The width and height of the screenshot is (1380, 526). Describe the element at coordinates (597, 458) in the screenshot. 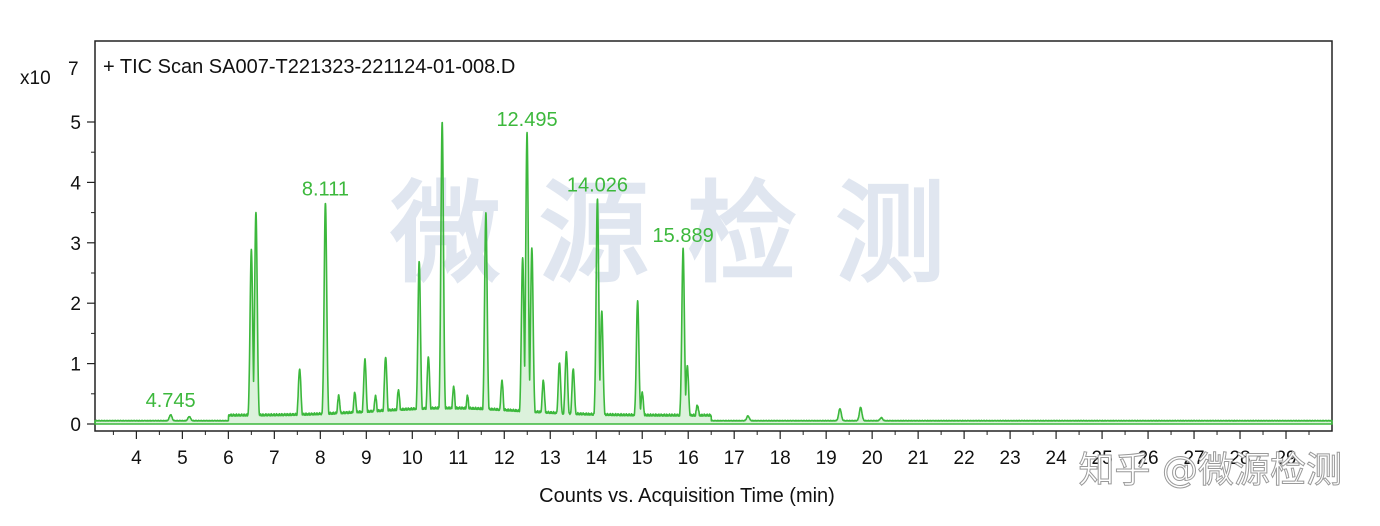

I see `x-tick-label: 14` at that location.